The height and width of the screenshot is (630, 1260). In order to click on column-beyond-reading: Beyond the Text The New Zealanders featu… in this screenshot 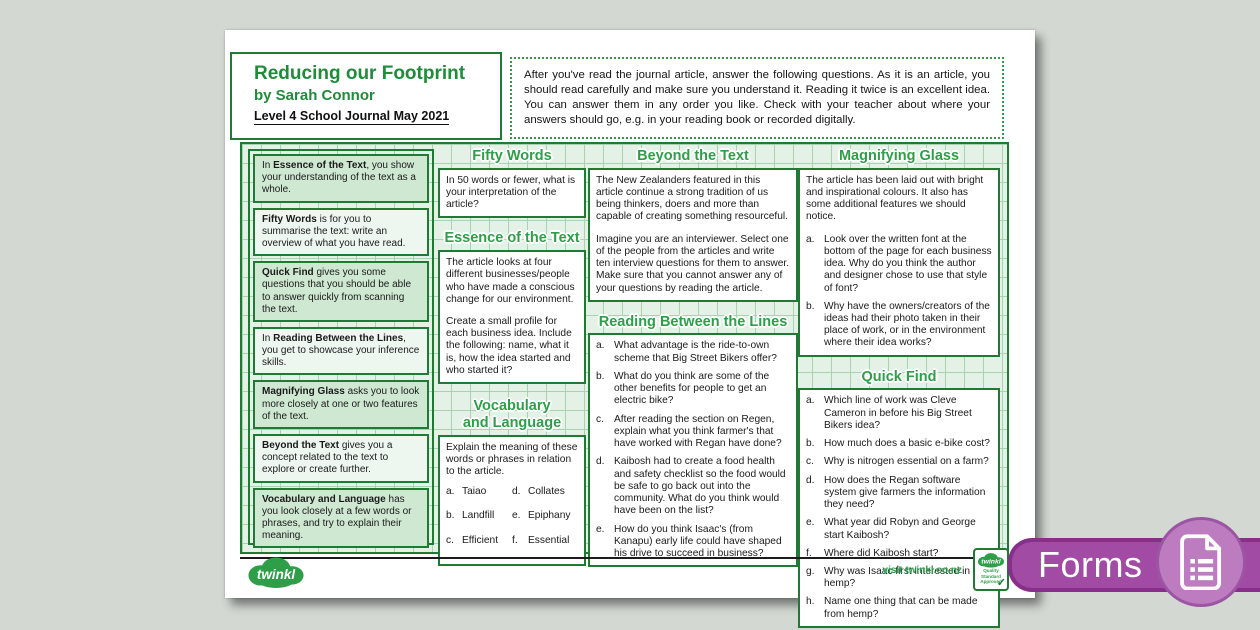, I will do `click(693, 356)`.